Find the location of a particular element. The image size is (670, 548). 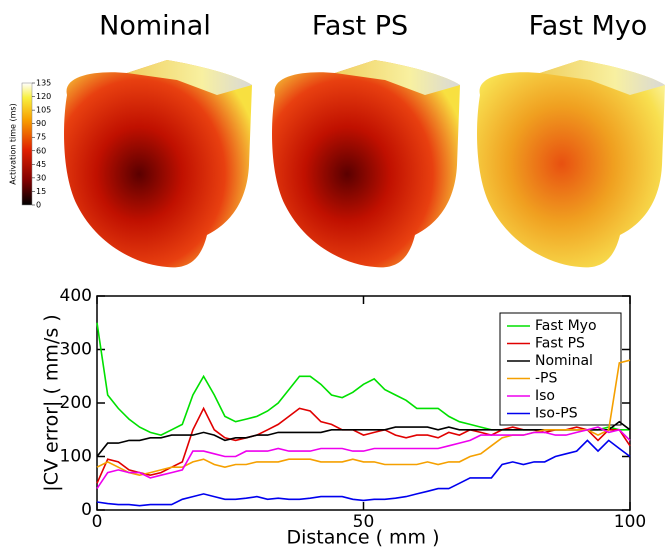

colorbar-tick-label: 75 is located at coordinates (41, 137).